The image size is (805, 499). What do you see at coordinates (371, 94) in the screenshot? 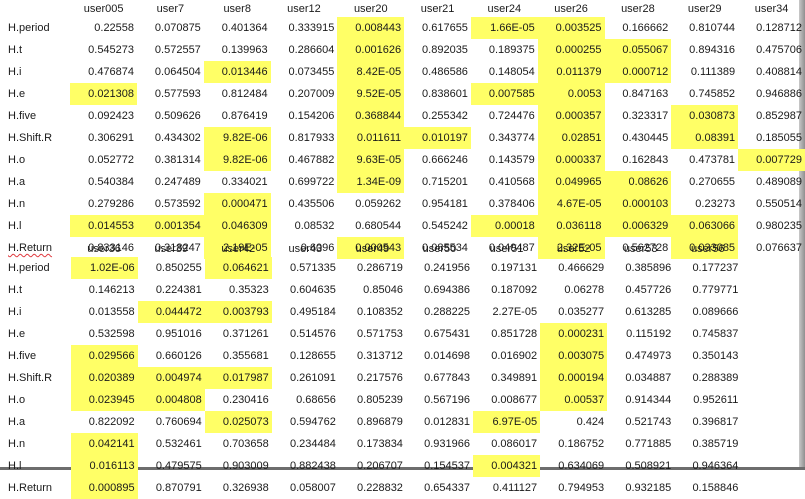
I see `highlighted-value-cell: 9.52E-05` at bounding box center [371, 94].